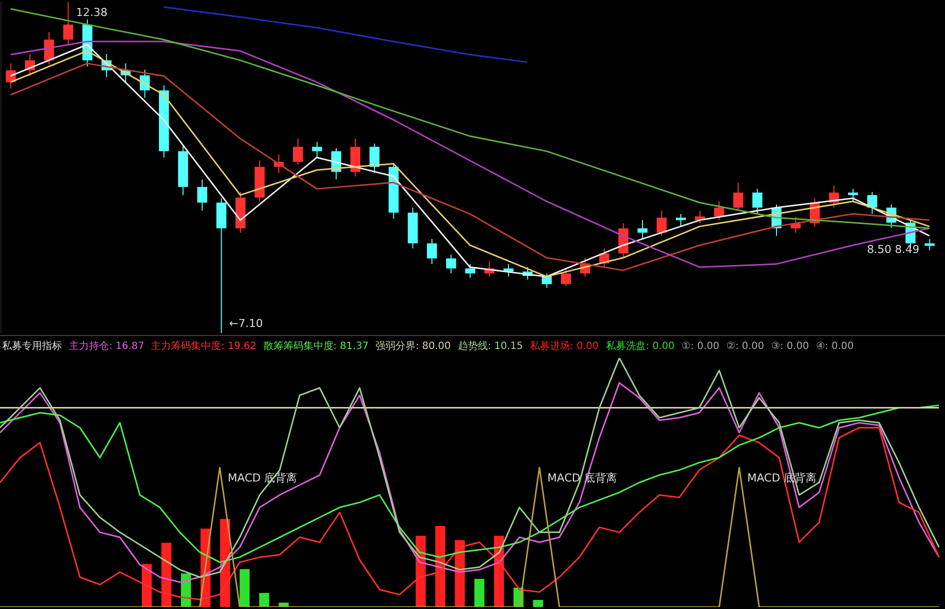 The image size is (945, 609). I want to click on text: 私募洗盘: 0.00, so click(640, 346).